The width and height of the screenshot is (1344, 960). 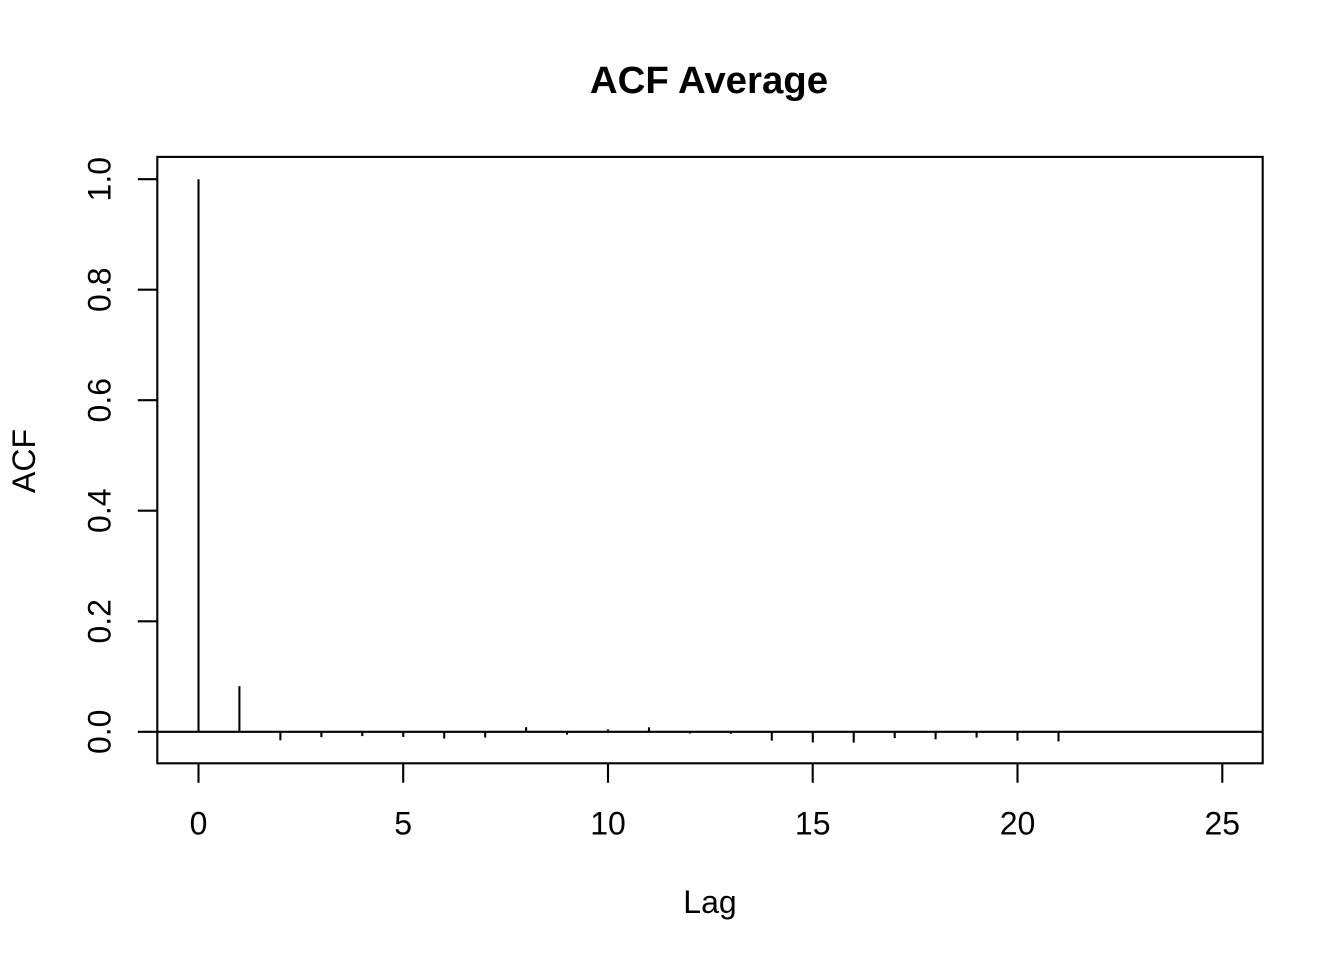 What do you see at coordinates (100, 732) in the screenshot?
I see `svg-text: 0.0` at bounding box center [100, 732].